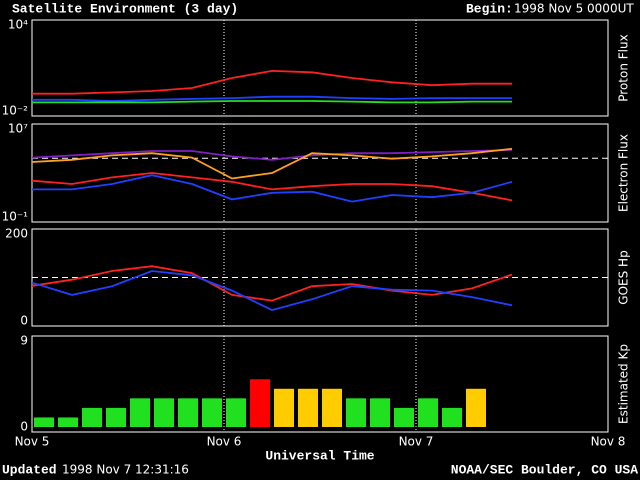 The image size is (640, 480). I want to click on x-tick-label: Nov 7, so click(416, 442).